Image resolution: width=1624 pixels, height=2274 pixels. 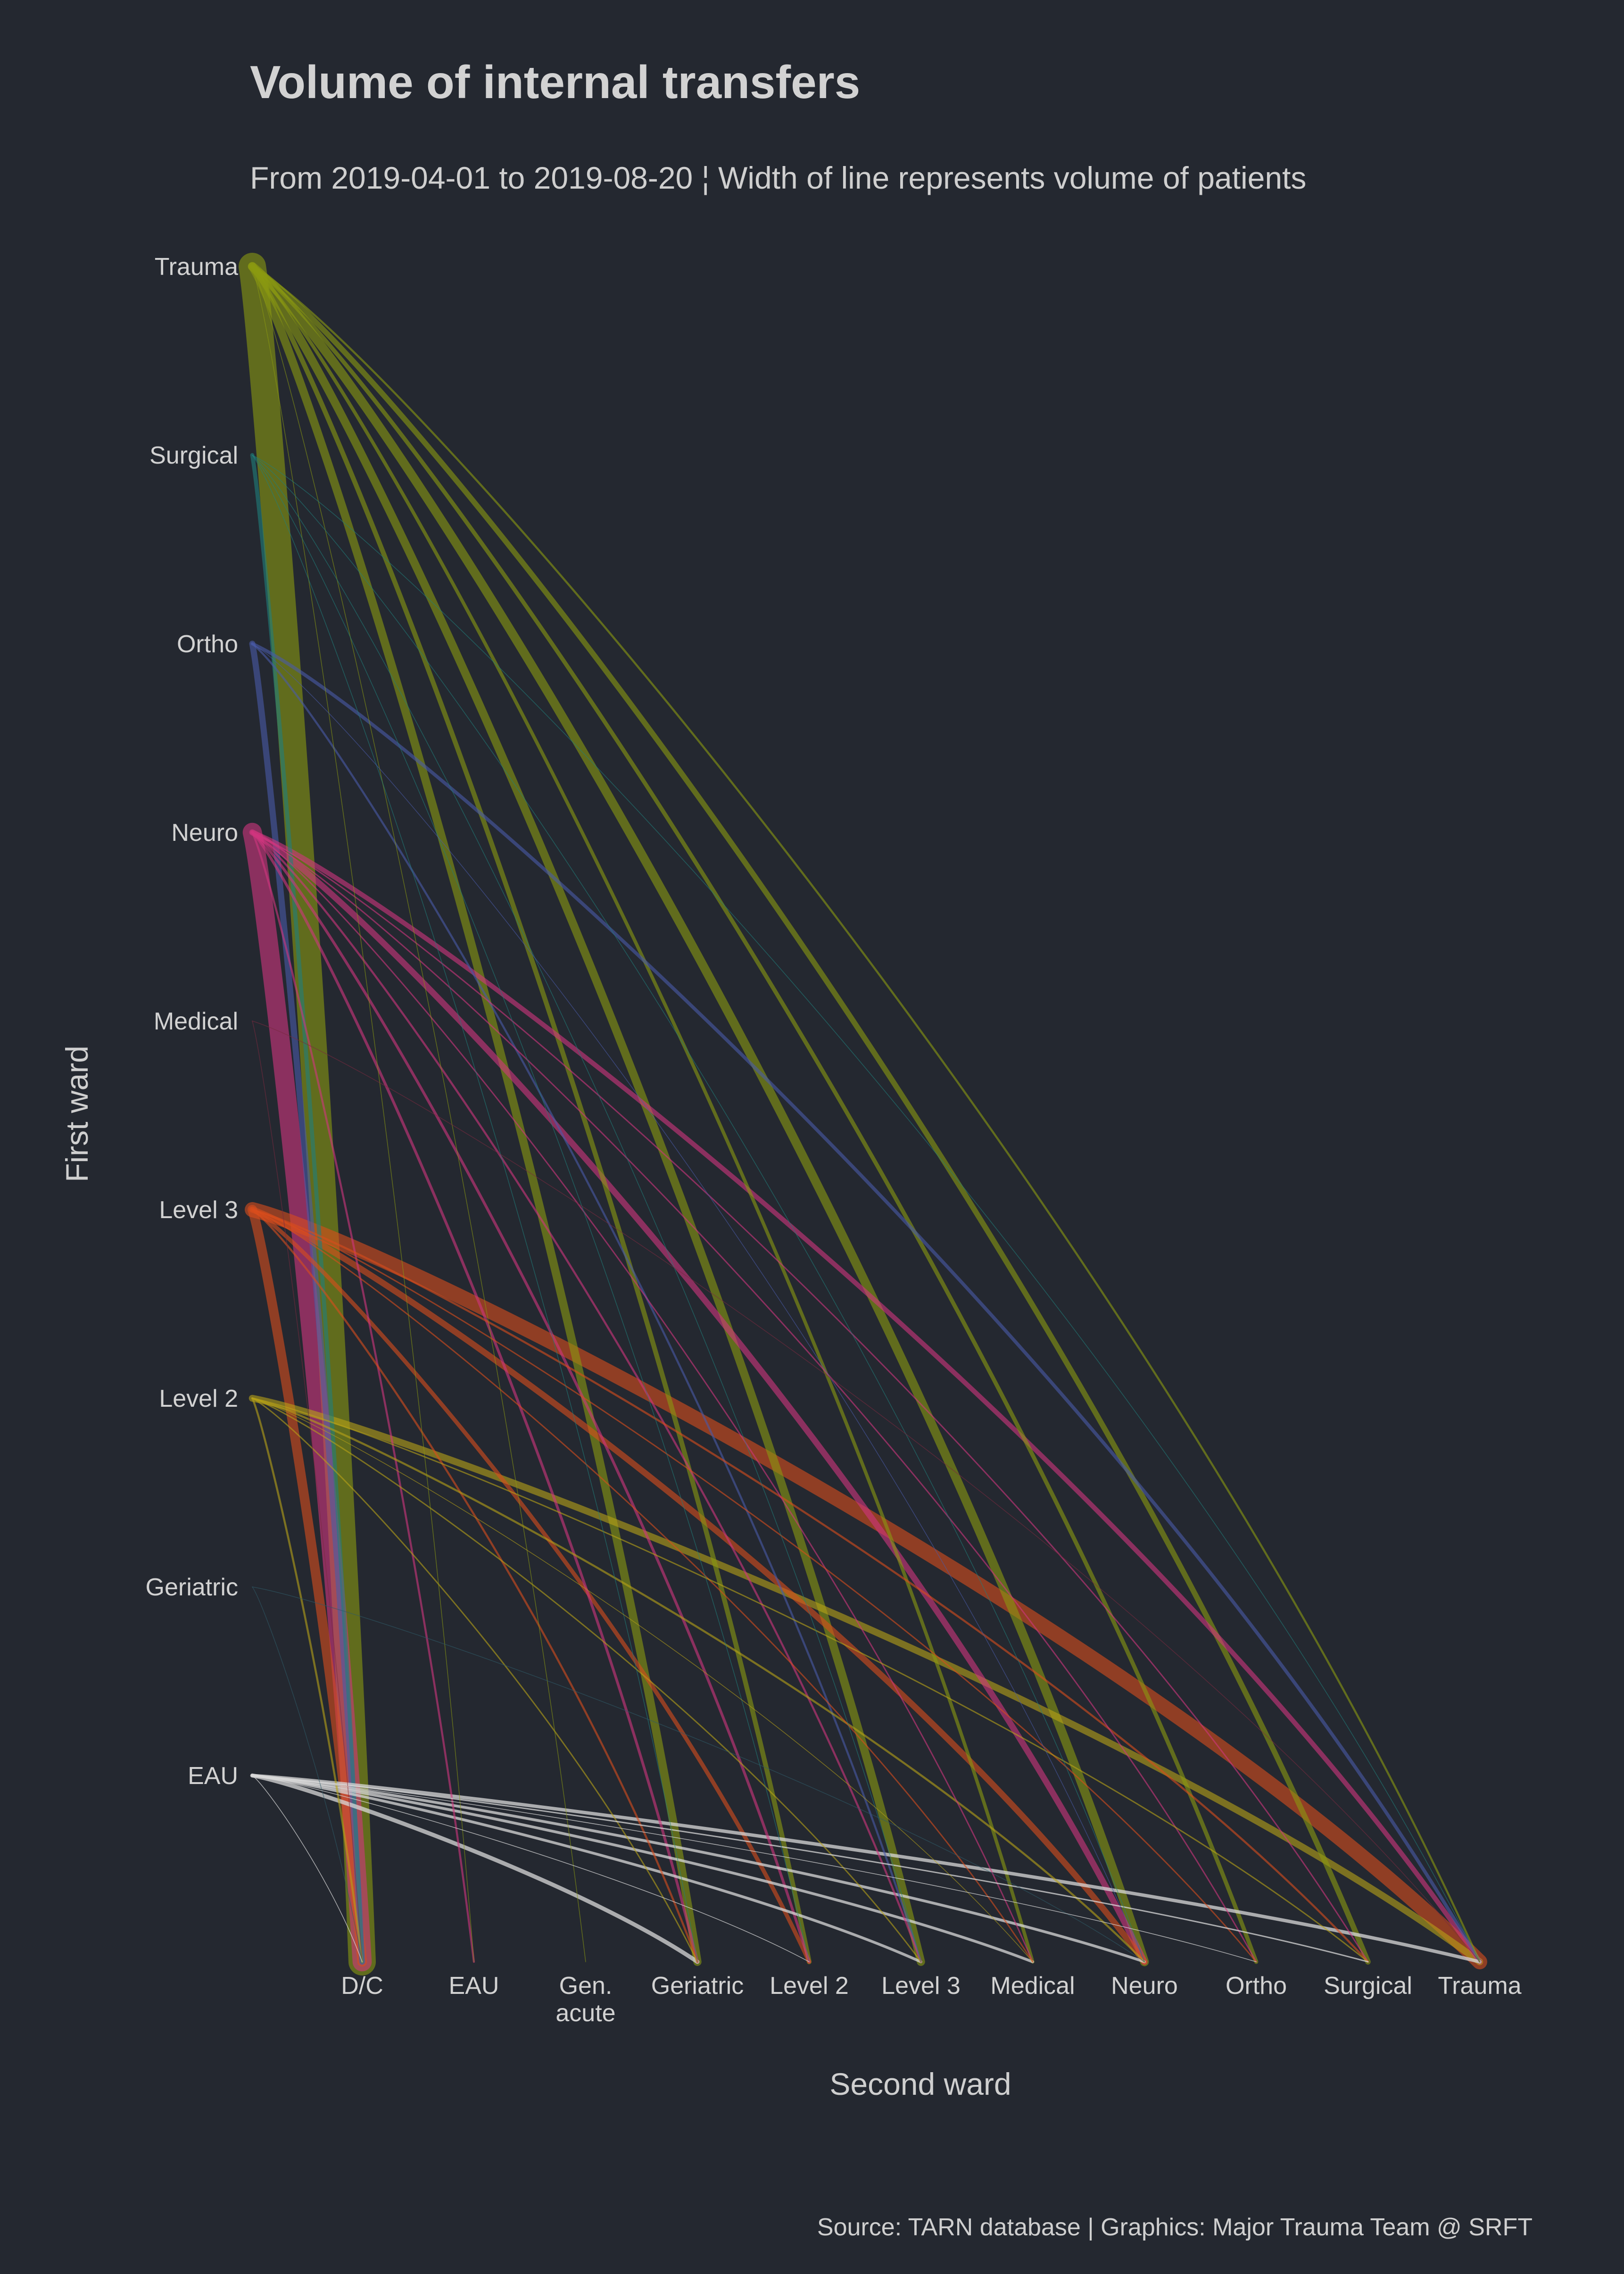 What do you see at coordinates (1368, 1986) in the screenshot?
I see `second-ward-label-surgical: Surgical` at bounding box center [1368, 1986].